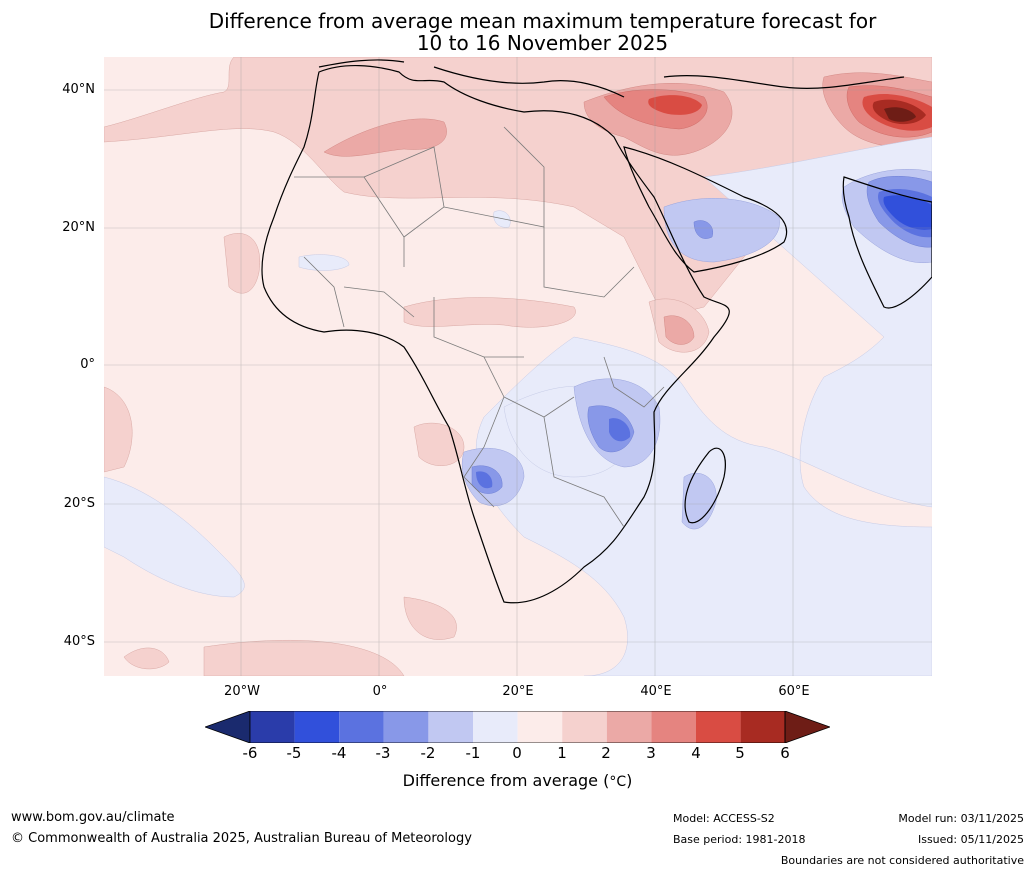 The height and width of the screenshot is (873, 1035). I want to click on footer-model: Model: ACCESS-S2, so click(724, 818).